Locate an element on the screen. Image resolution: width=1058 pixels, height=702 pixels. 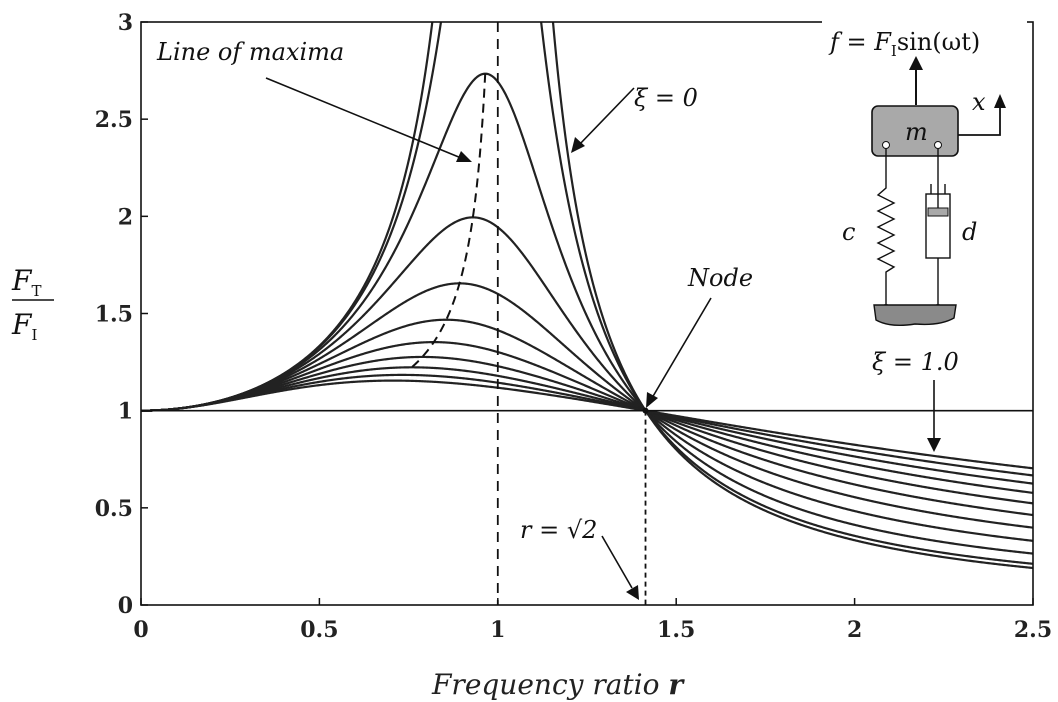
ylabel-den: F is located at coordinates (22, 324).